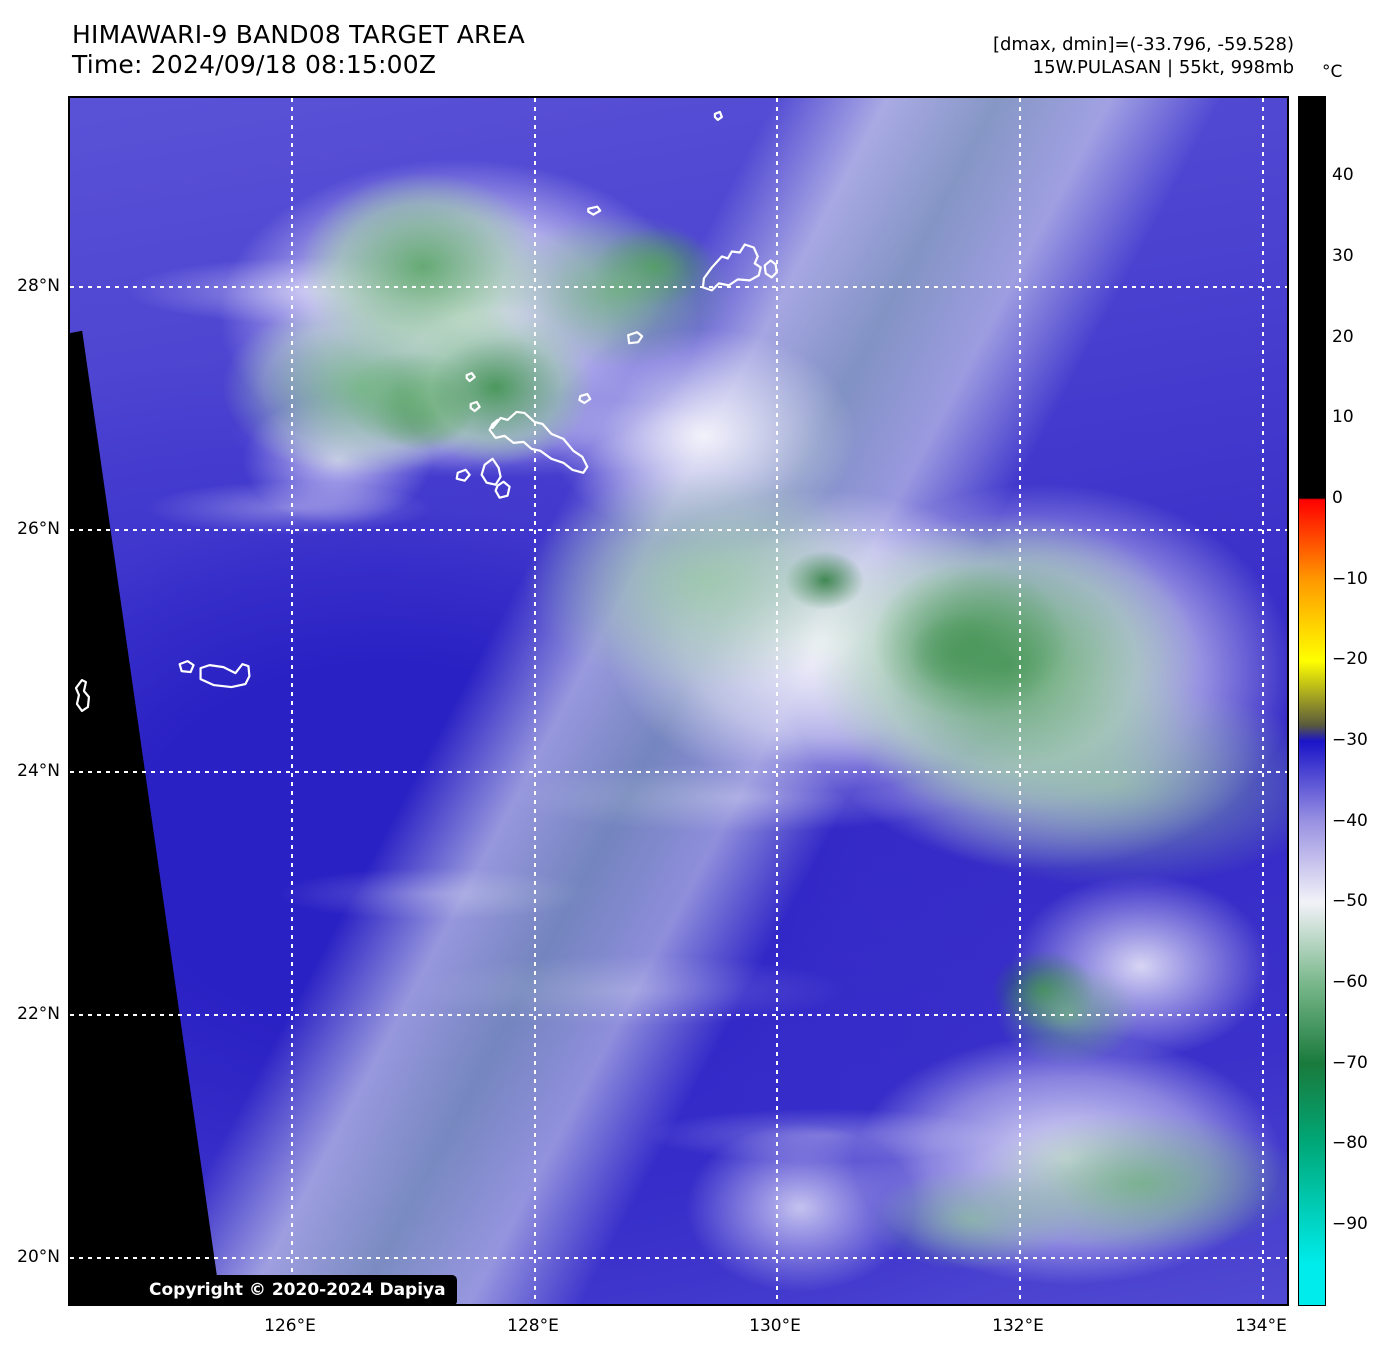 Image resolution: width=1390 pixels, height=1359 pixels. Describe the element at coordinates (1343, 417) in the screenshot. I see `colorbar-tick-10: 10` at that location.